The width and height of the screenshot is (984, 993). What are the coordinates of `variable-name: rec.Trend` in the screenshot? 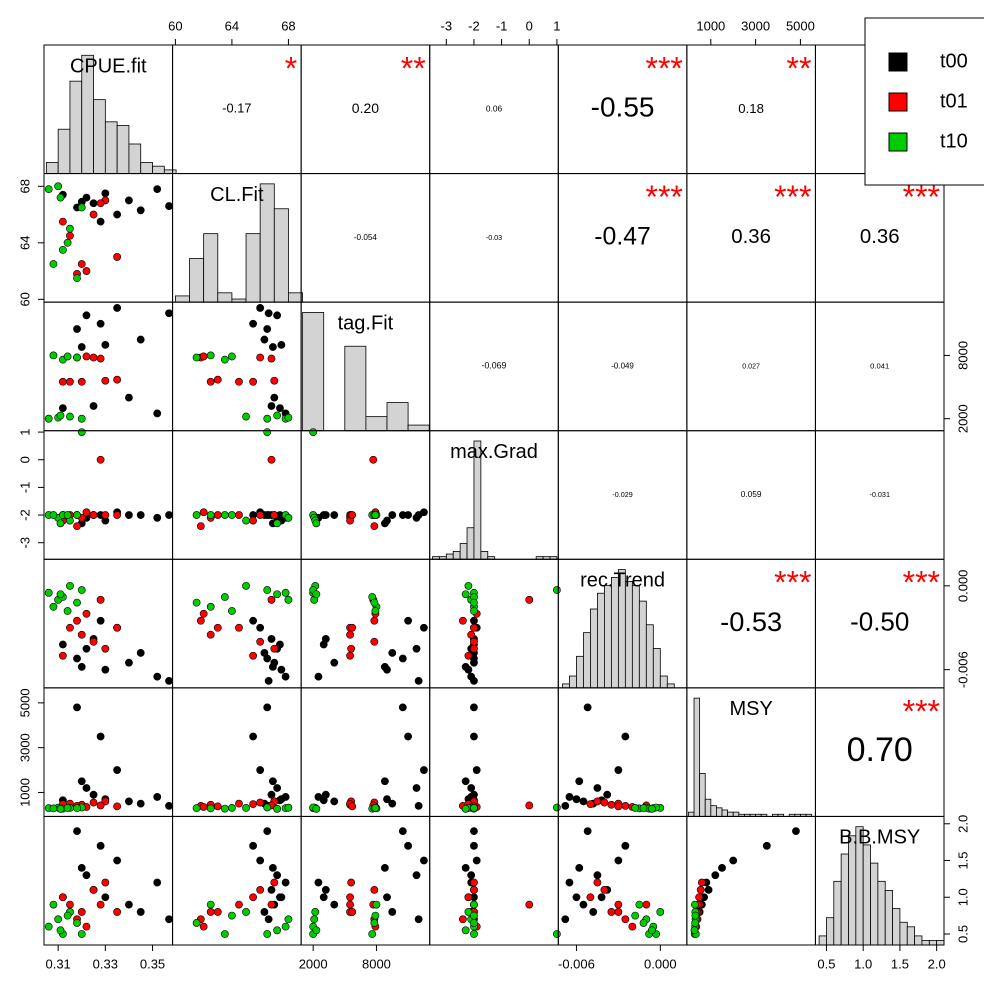 It's located at (622, 581).